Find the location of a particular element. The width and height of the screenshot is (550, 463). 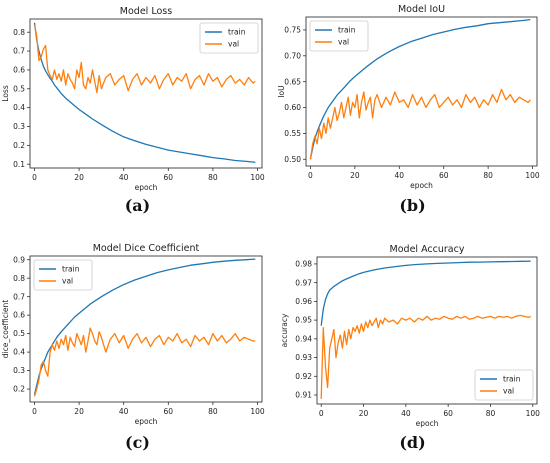

accuracy-chart-caption: (d) is located at coordinates (412, 442).